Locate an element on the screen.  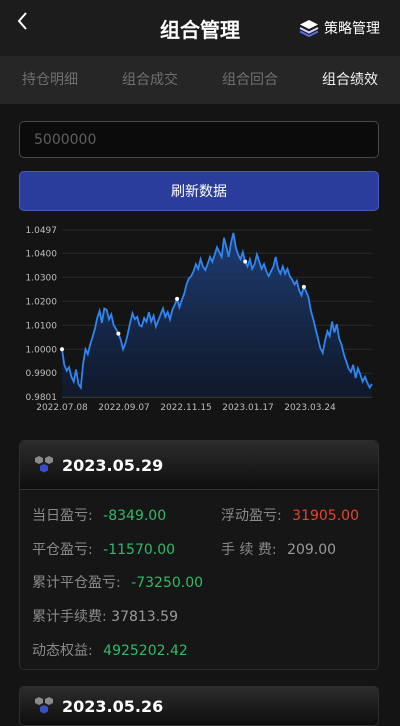
x-tick-label: 2023.03.24 is located at coordinates (310, 408).